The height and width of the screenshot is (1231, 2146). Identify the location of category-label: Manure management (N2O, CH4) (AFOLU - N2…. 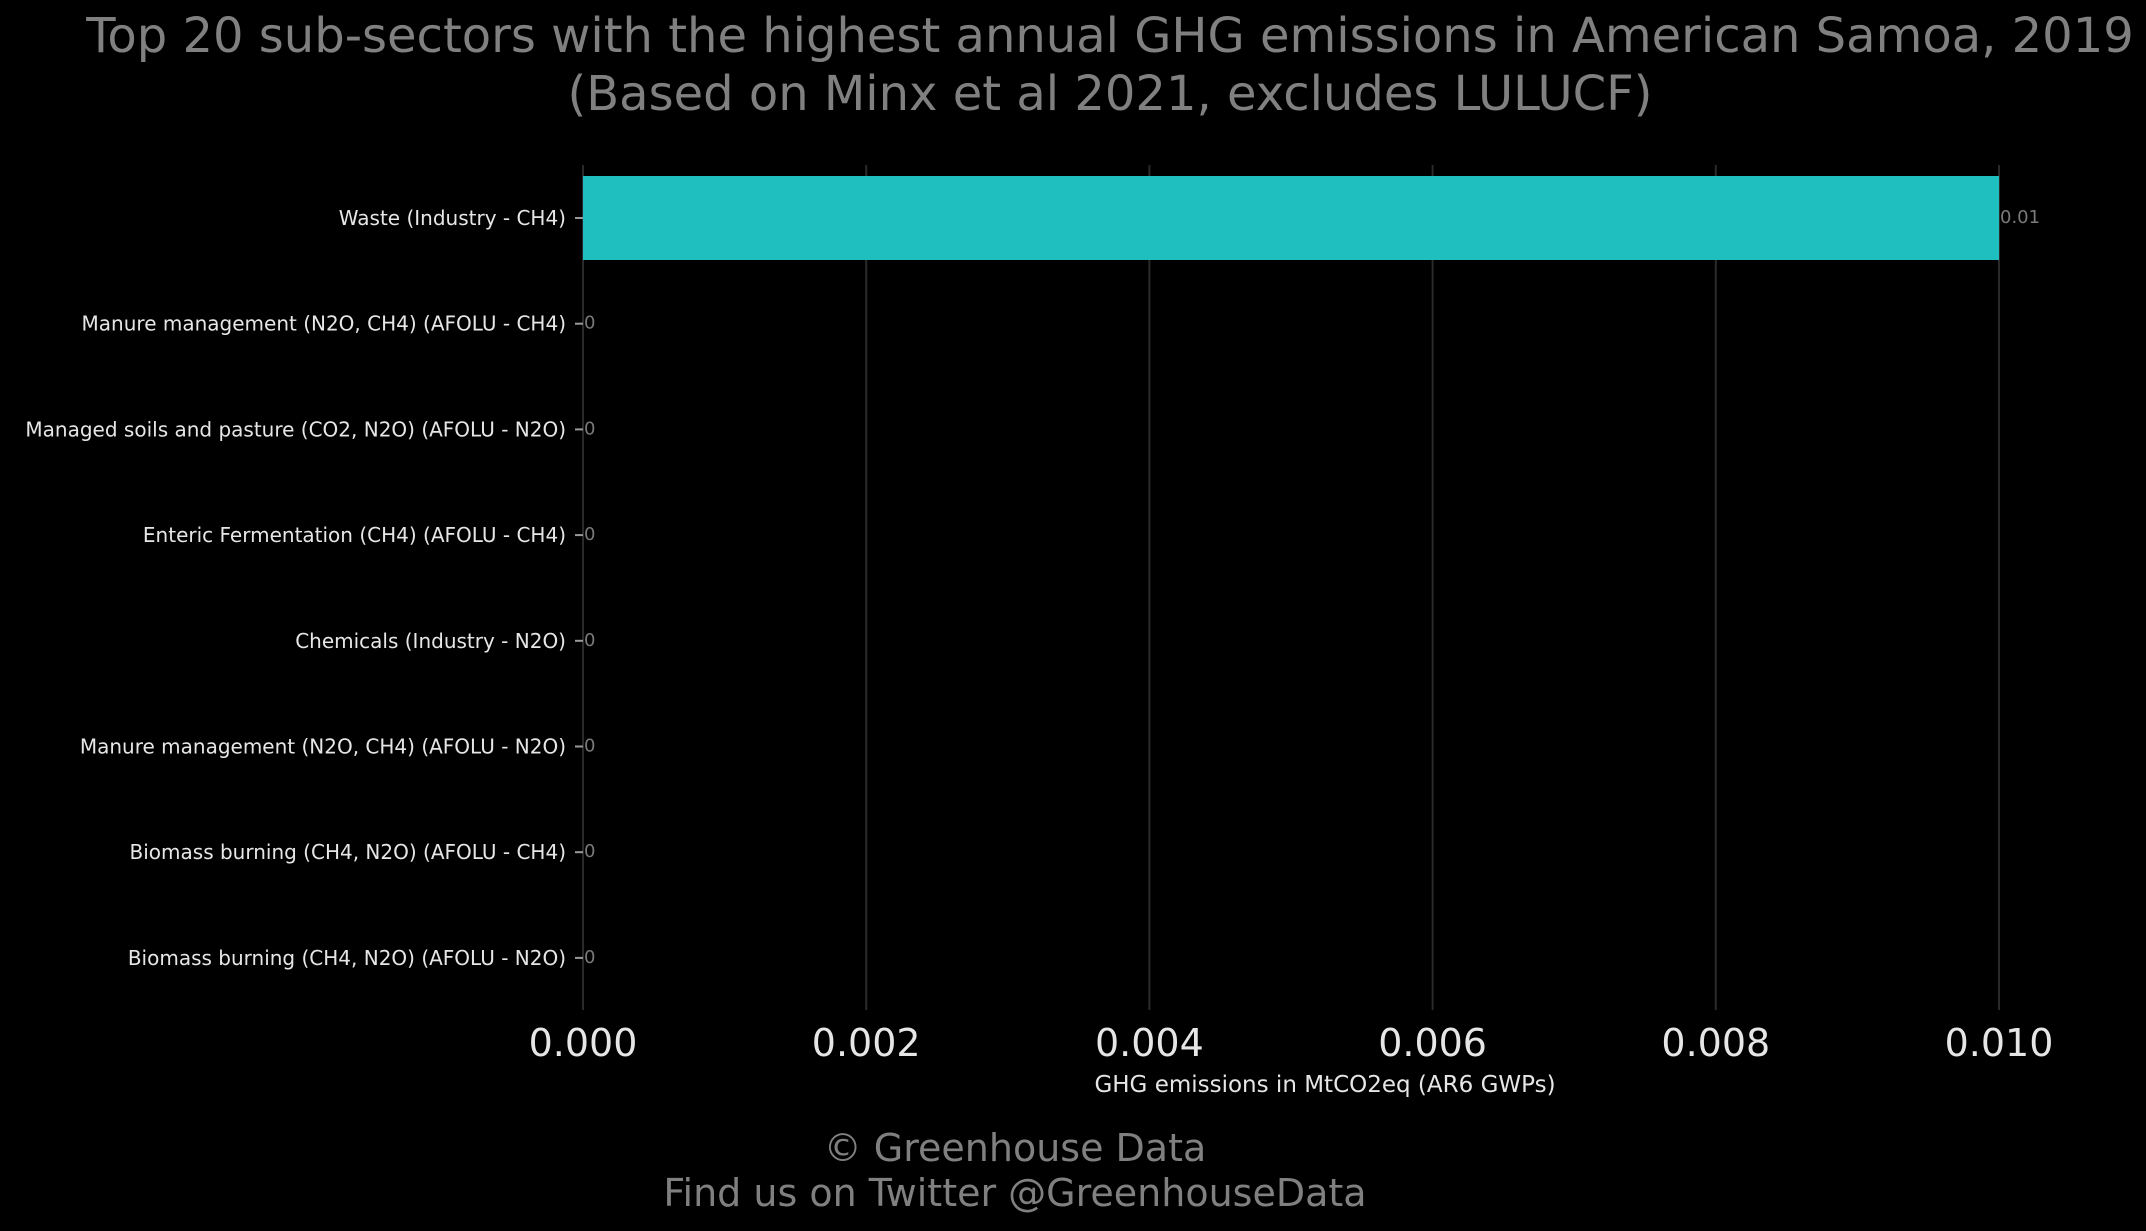
(323, 747).